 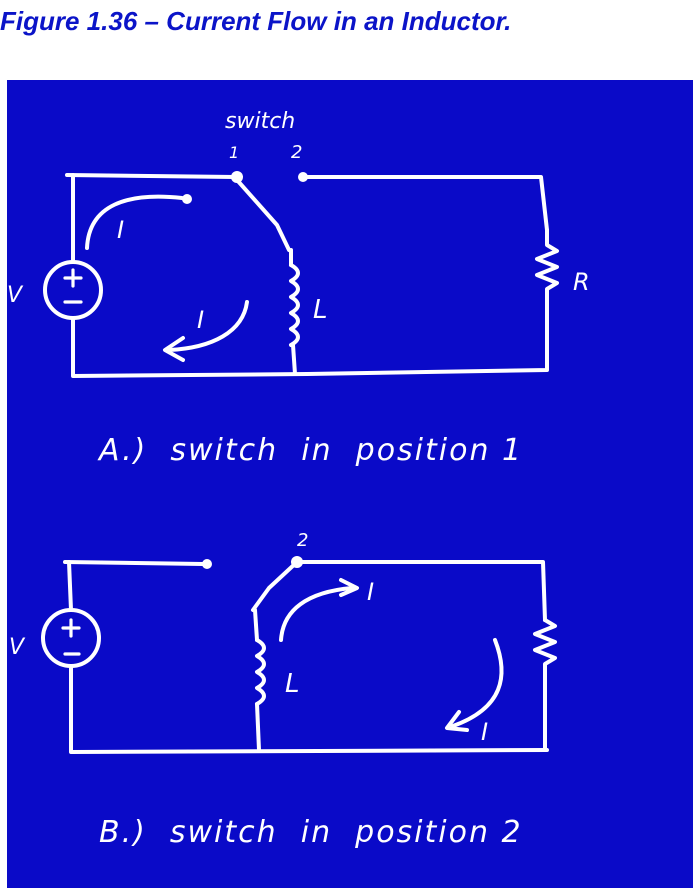 What do you see at coordinates (292, 684) in the screenshot?
I see `inductor-label-b: L` at bounding box center [292, 684].